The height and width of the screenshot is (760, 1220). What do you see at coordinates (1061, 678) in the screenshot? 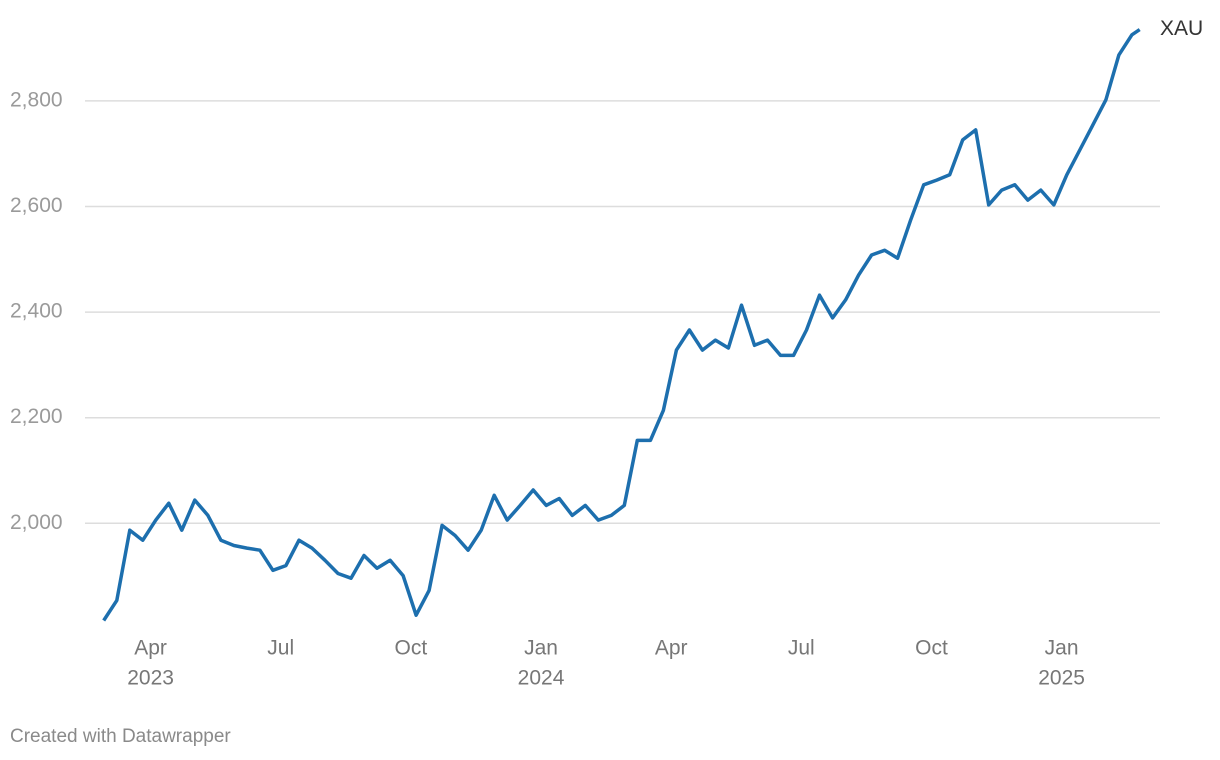
I see `x-tick-year: 2025` at bounding box center [1061, 678].